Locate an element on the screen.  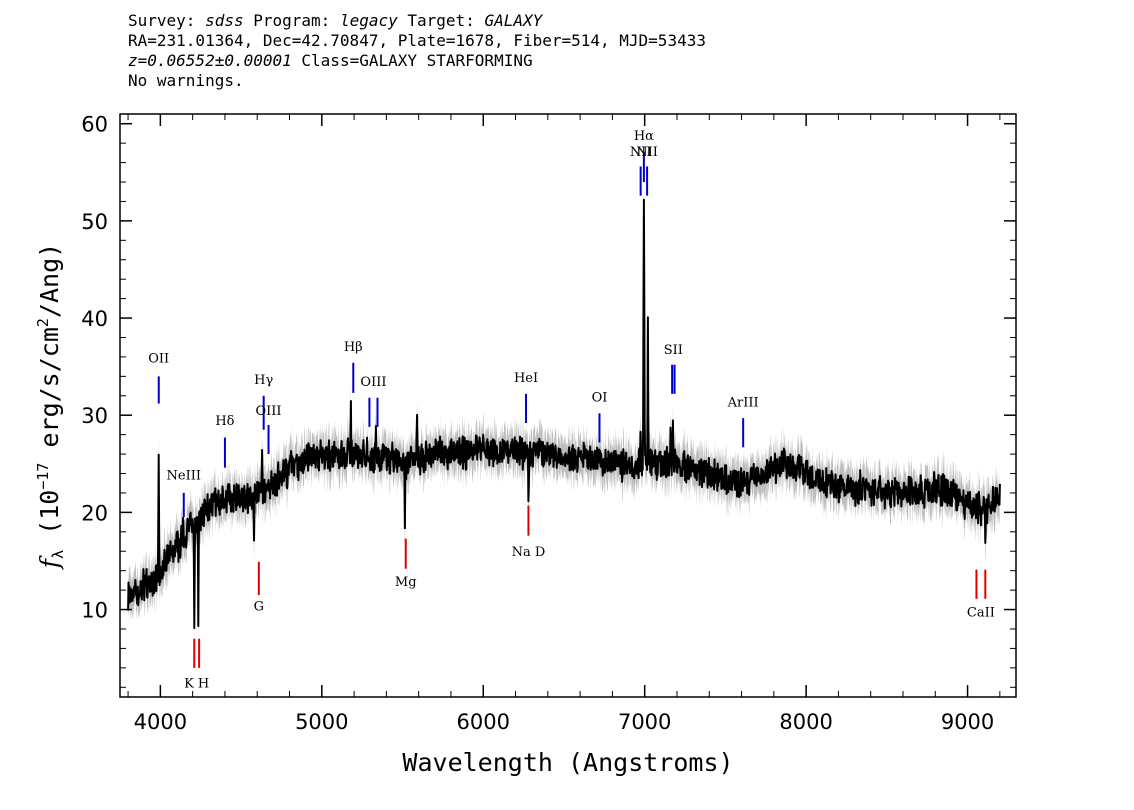
y-axis-title: fλ (10−17 erg/s/cm2/Ang) is located at coordinates (50, 406).